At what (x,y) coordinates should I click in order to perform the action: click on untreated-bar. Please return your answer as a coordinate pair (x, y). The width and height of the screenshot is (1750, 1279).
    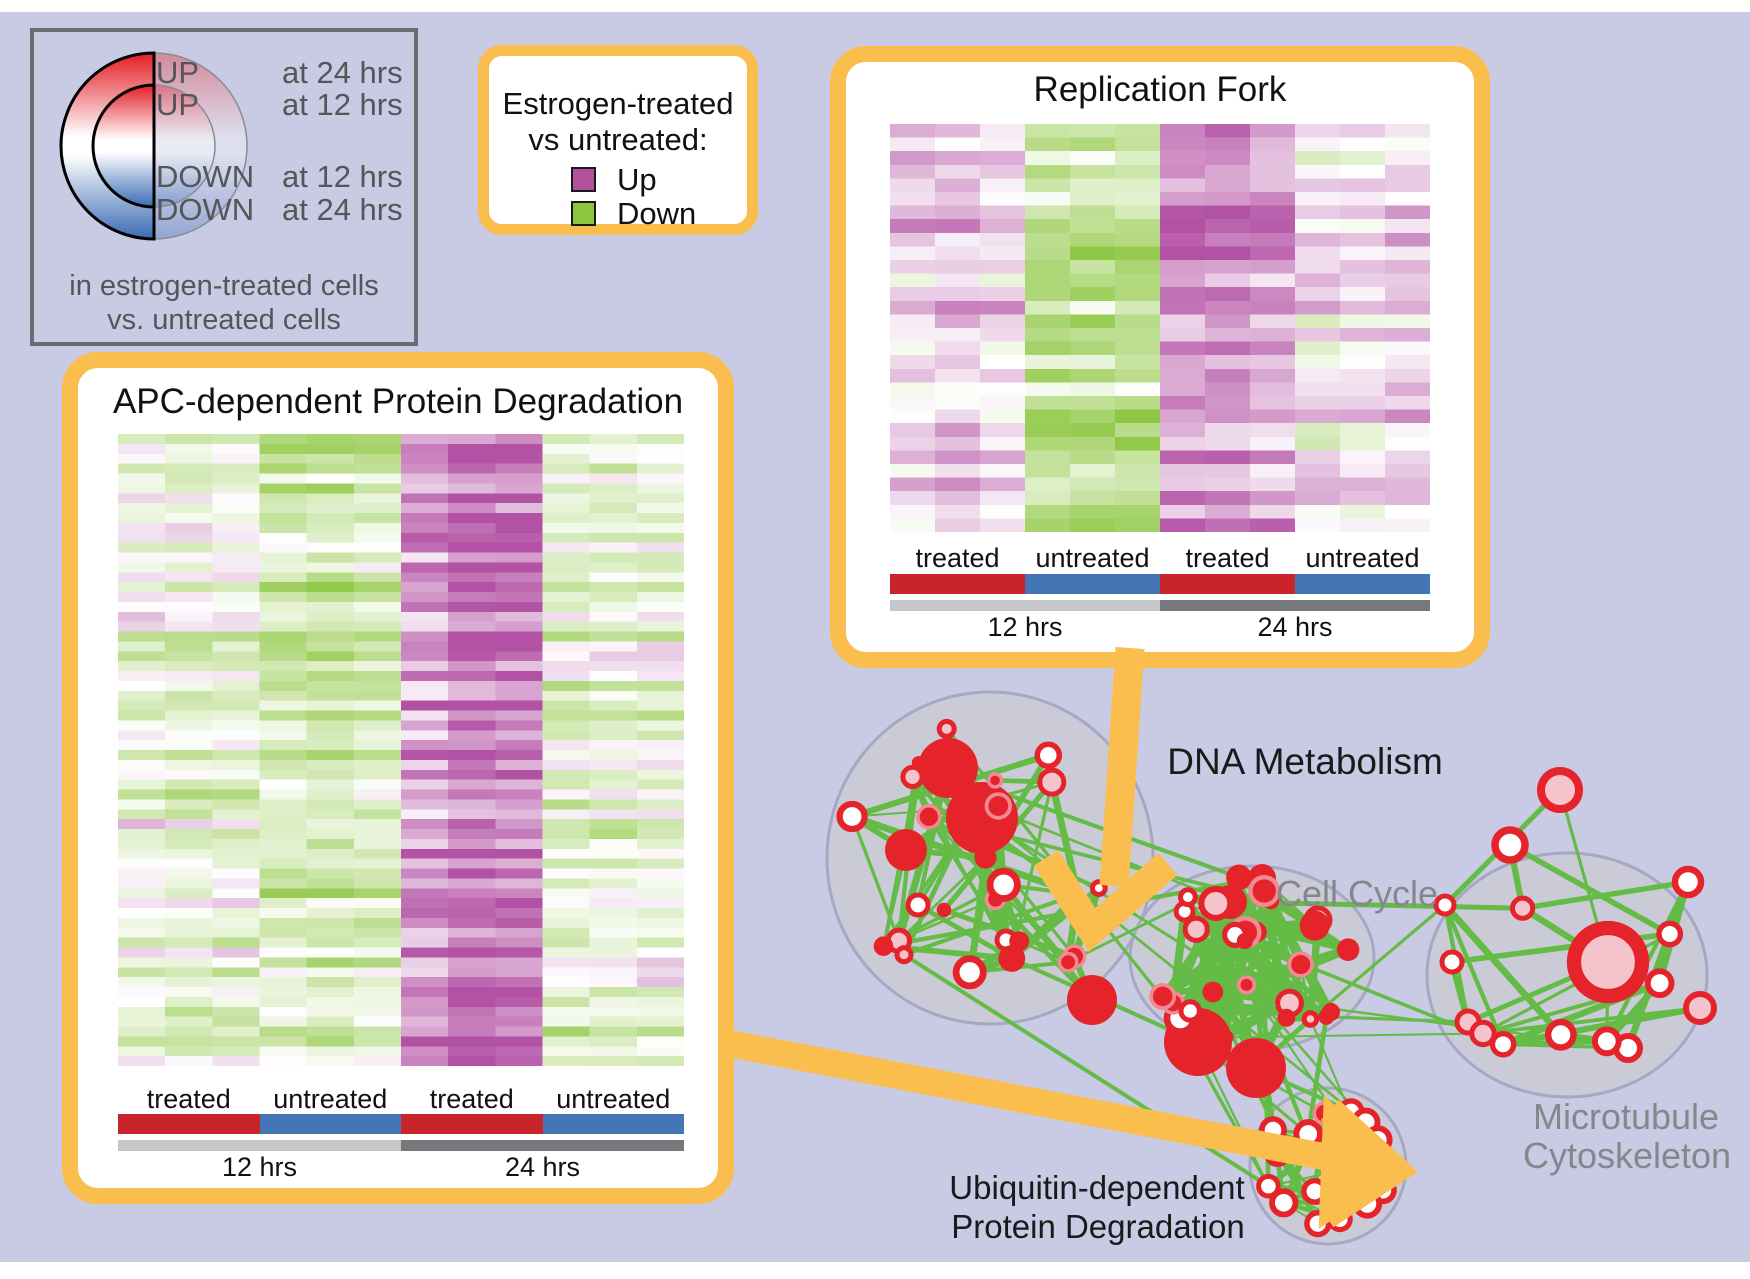
    Looking at the image, I should click on (330, 1124).